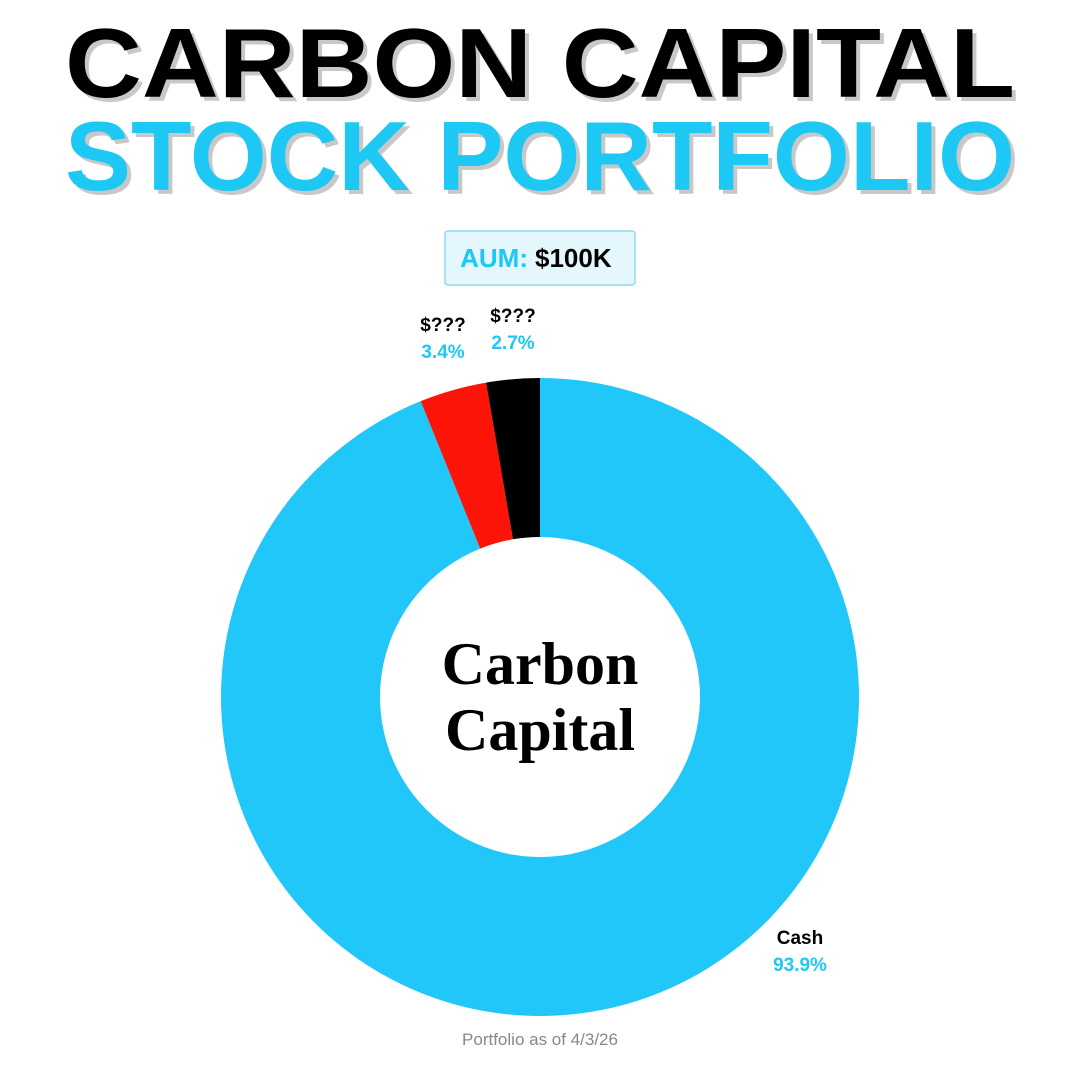 Image resolution: width=1080 pixels, height=1069 pixels. I want to click on center-text: Carbon, so click(540, 664).